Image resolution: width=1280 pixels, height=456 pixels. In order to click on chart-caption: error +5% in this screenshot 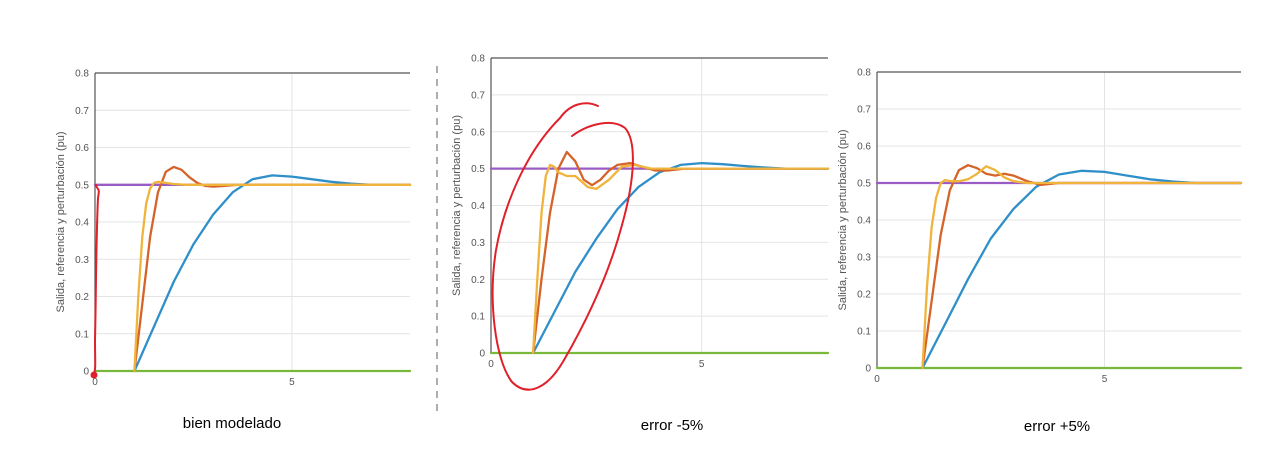, I will do `click(1057, 426)`.